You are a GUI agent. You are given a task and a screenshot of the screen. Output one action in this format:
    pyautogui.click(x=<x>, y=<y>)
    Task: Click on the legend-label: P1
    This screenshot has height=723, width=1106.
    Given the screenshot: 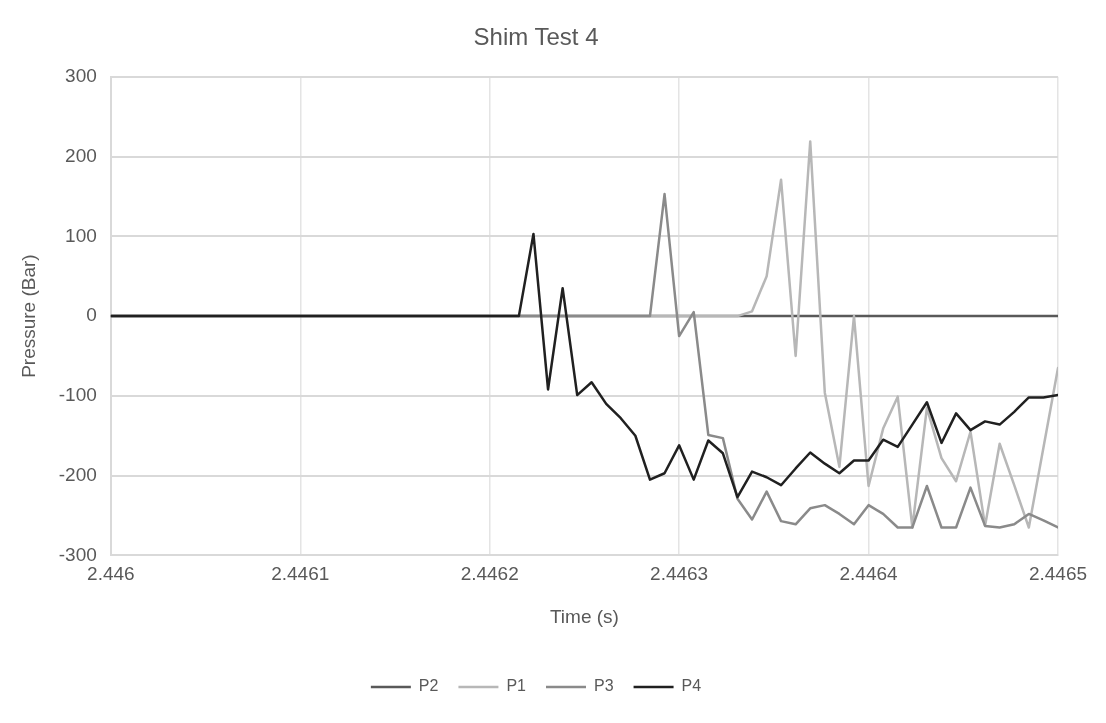 What is the action you would take?
    pyautogui.click(x=516, y=686)
    